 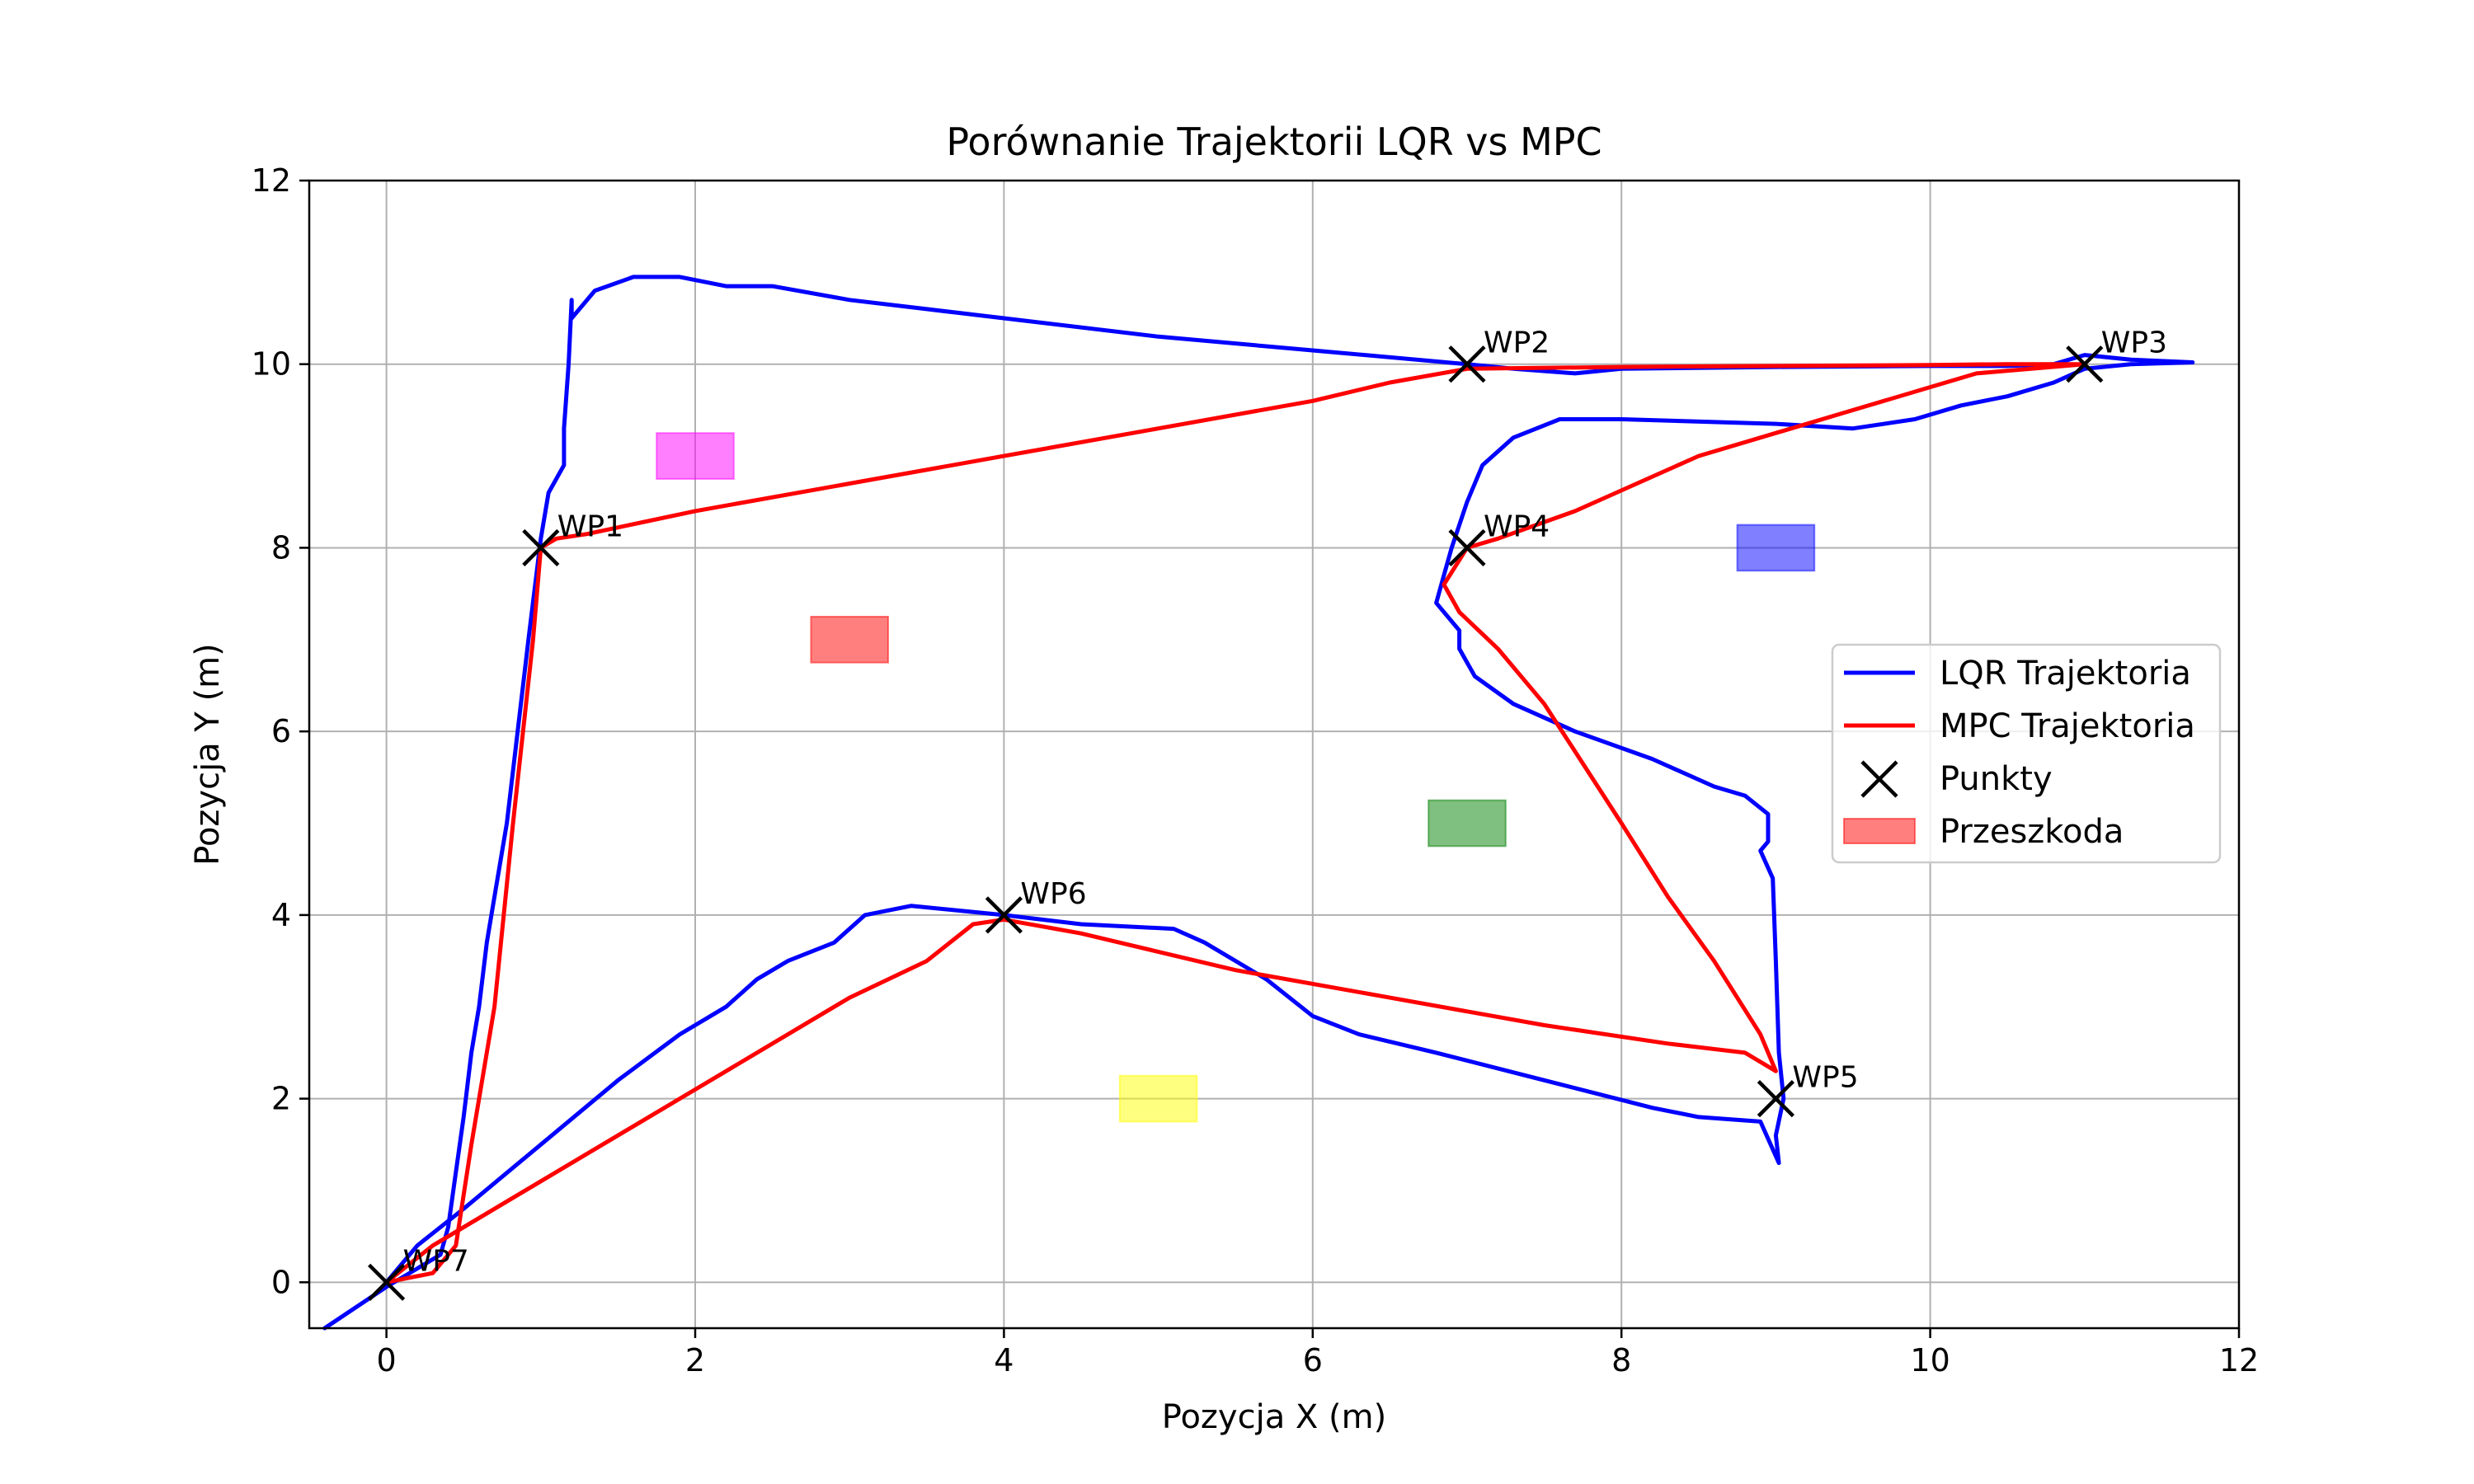 I want to click on y-tick-label: 2, so click(x=281, y=1099).